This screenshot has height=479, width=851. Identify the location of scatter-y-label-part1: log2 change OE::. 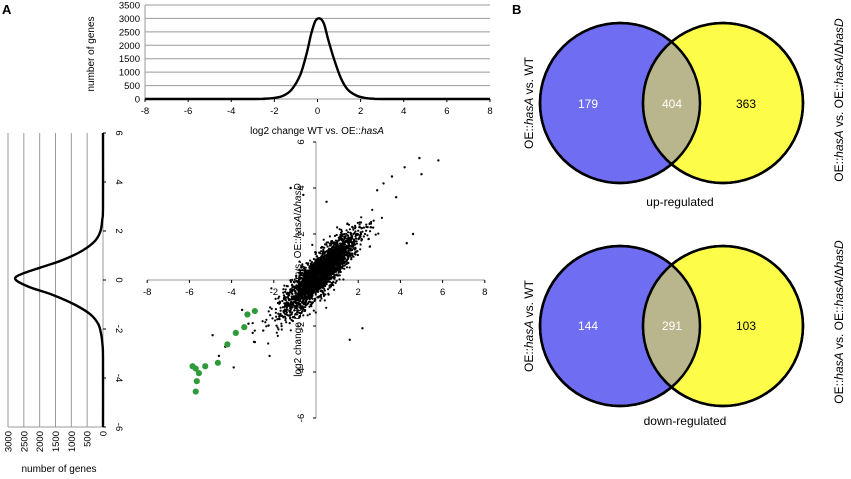
(298, 337).